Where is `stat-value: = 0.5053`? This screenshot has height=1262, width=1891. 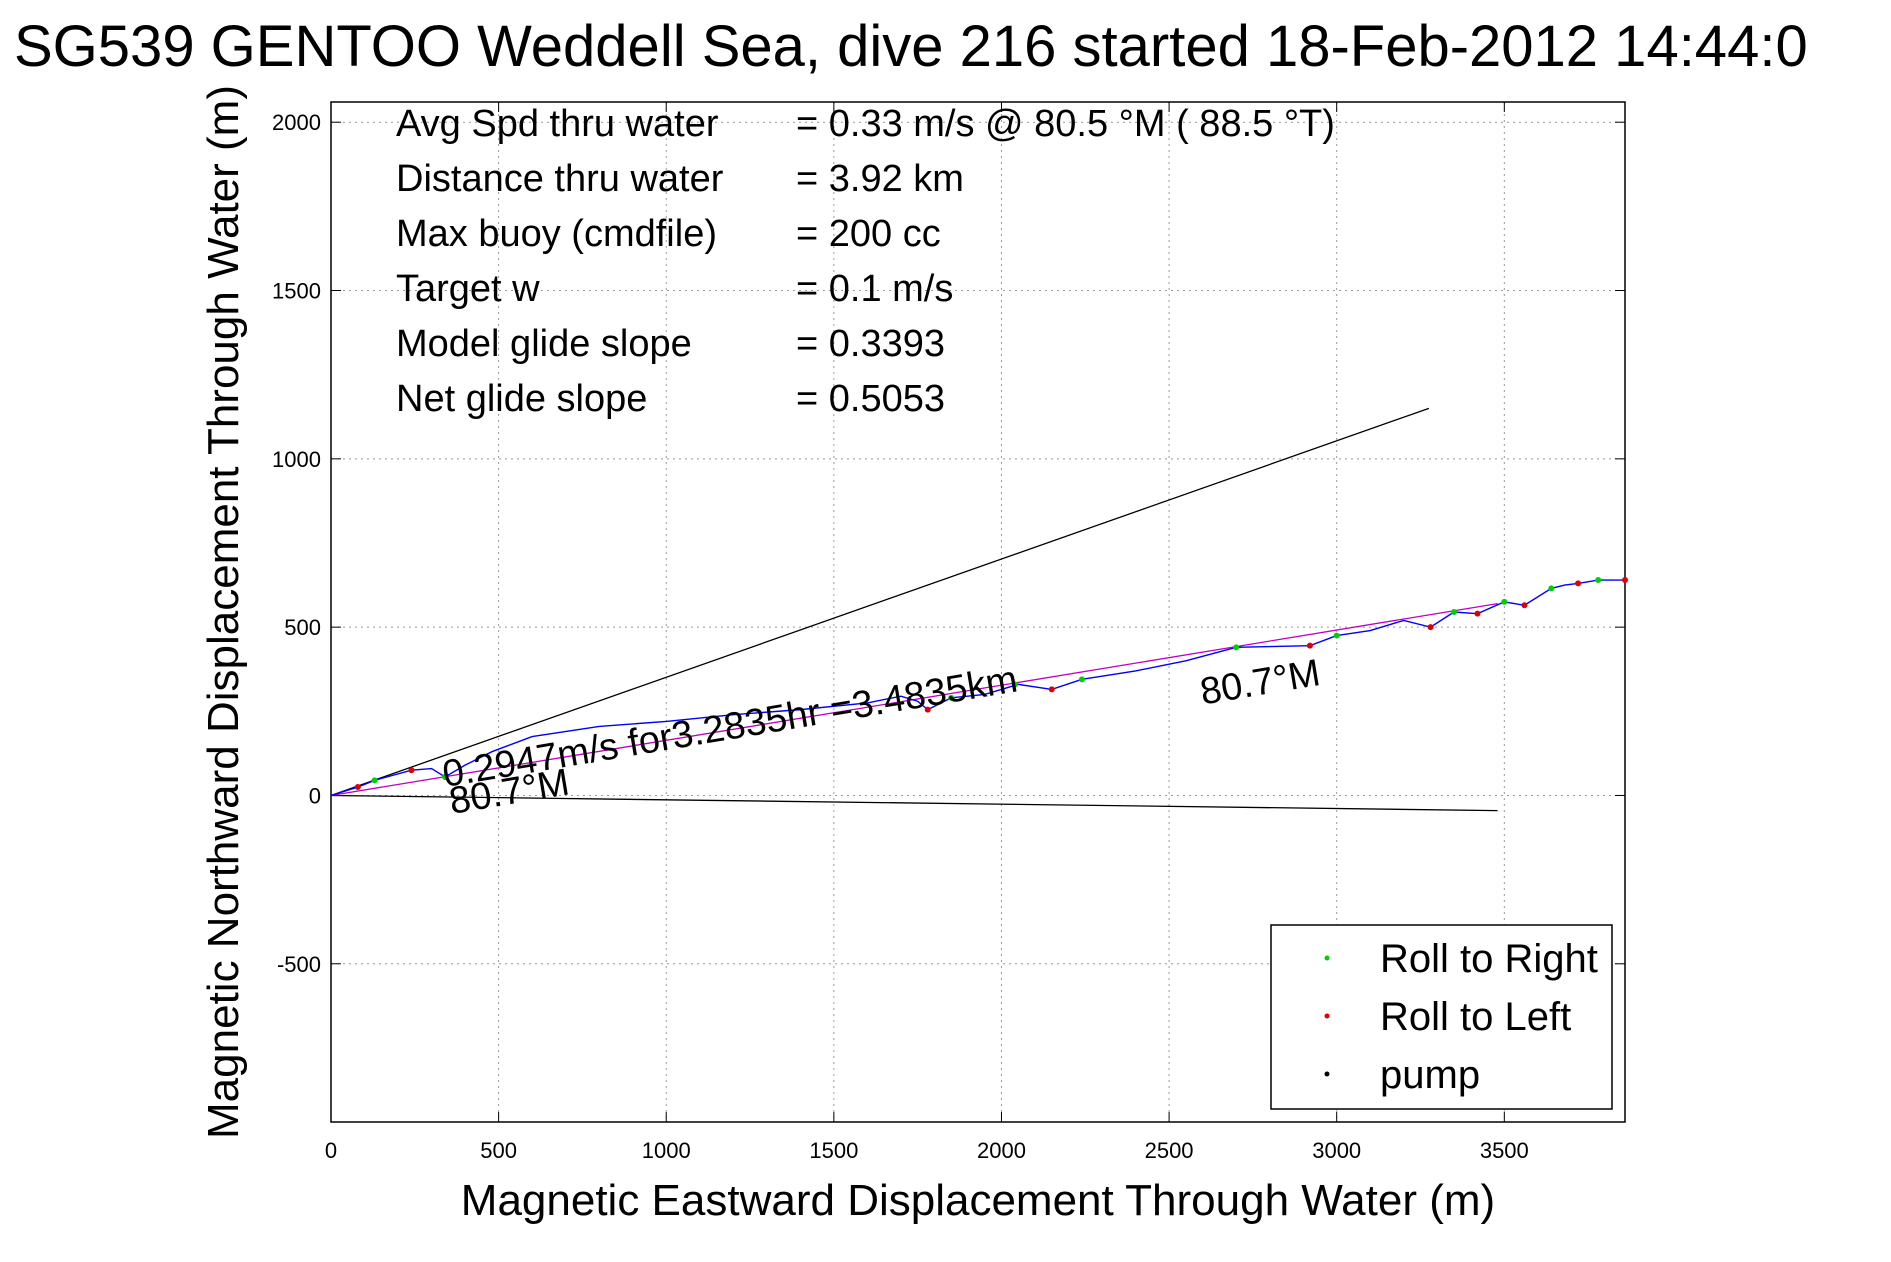
stat-value: = 0.5053 is located at coordinates (870, 399).